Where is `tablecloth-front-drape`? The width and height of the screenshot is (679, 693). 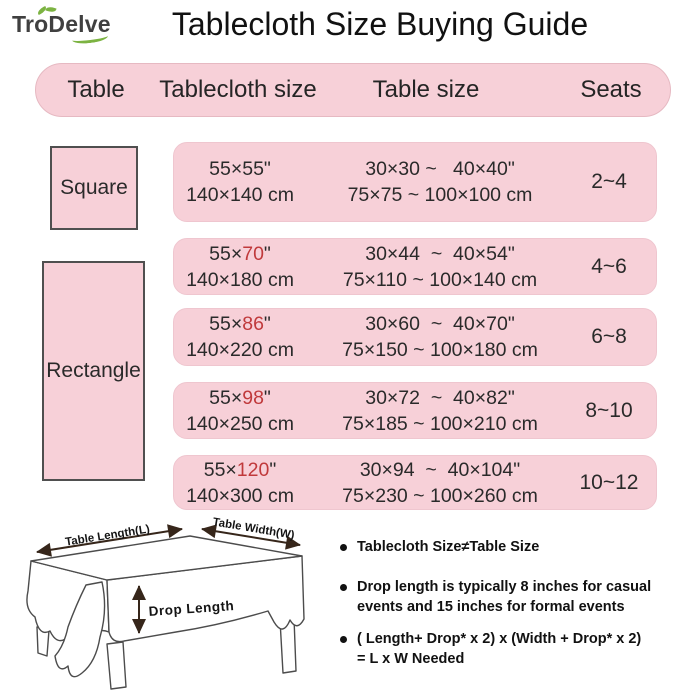 tablecloth-front-drape is located at coordinates (205, 599).